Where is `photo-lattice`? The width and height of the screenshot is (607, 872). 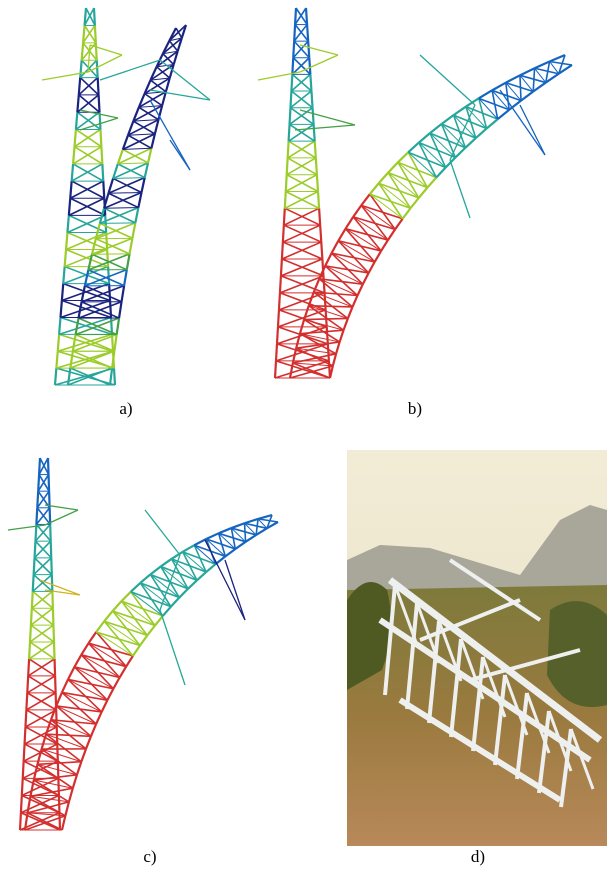 photo-lattice is located at coordinates (490, 683).